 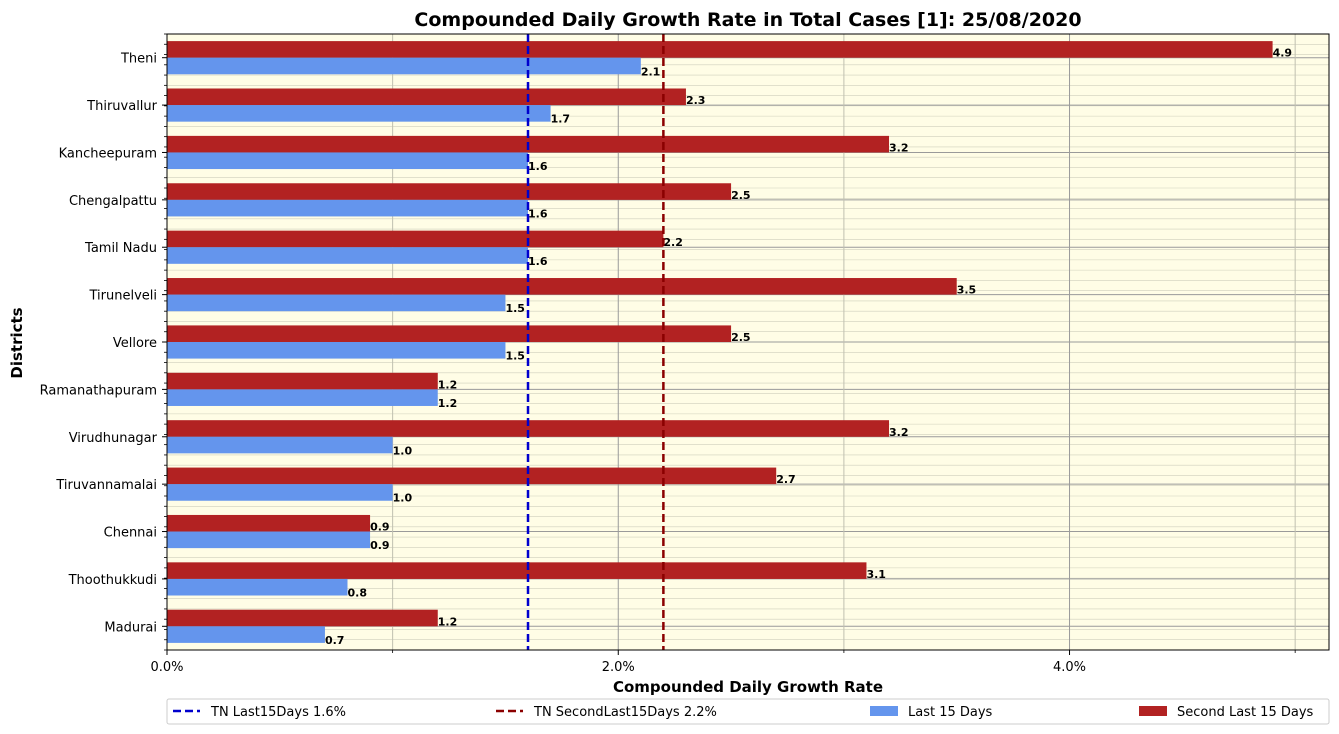 What do you see at coordinates (130, 533) in the screenshot?
I see `y-tick-label: Chennai` at bounding box center [130, 533].